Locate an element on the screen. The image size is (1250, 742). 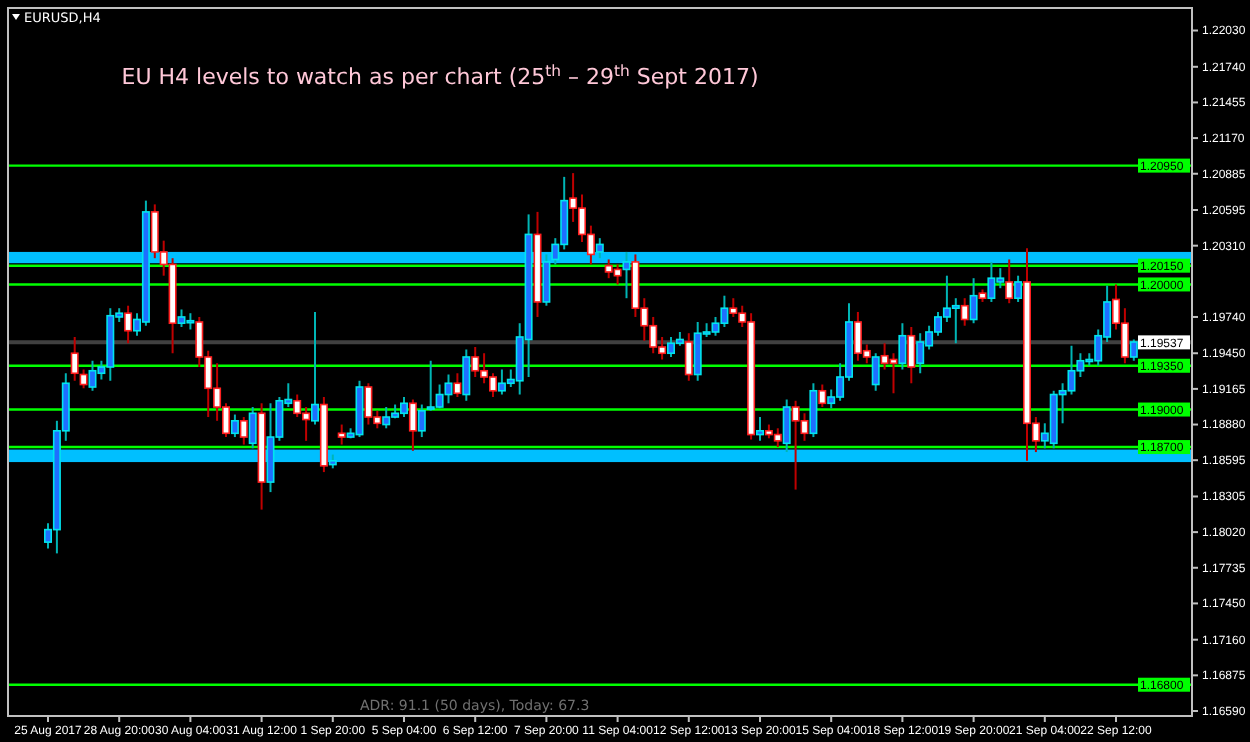
text: EU H4 levels to watch as per chart (25$^{th}$ – 29$^{th}$ Sept 2017) is located at coordinates (440, 75).